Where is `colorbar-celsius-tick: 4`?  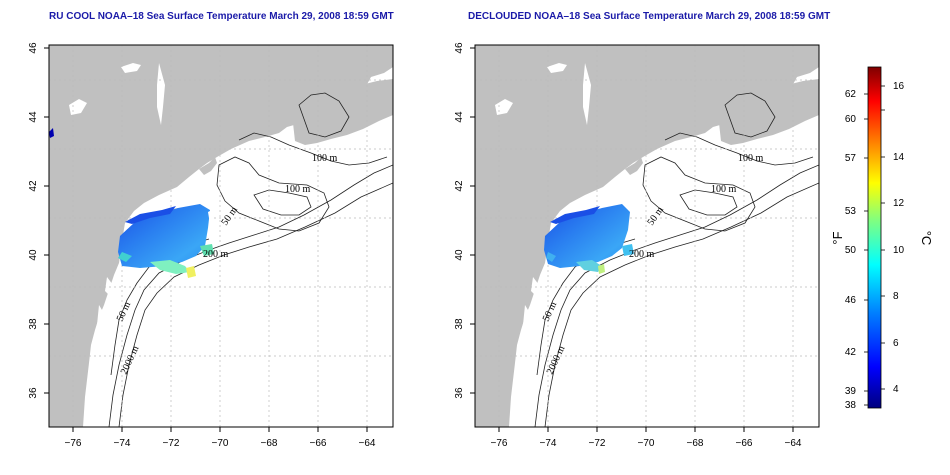 colorbar-celsius-tick: 4 is located at coordinates (896, 389).